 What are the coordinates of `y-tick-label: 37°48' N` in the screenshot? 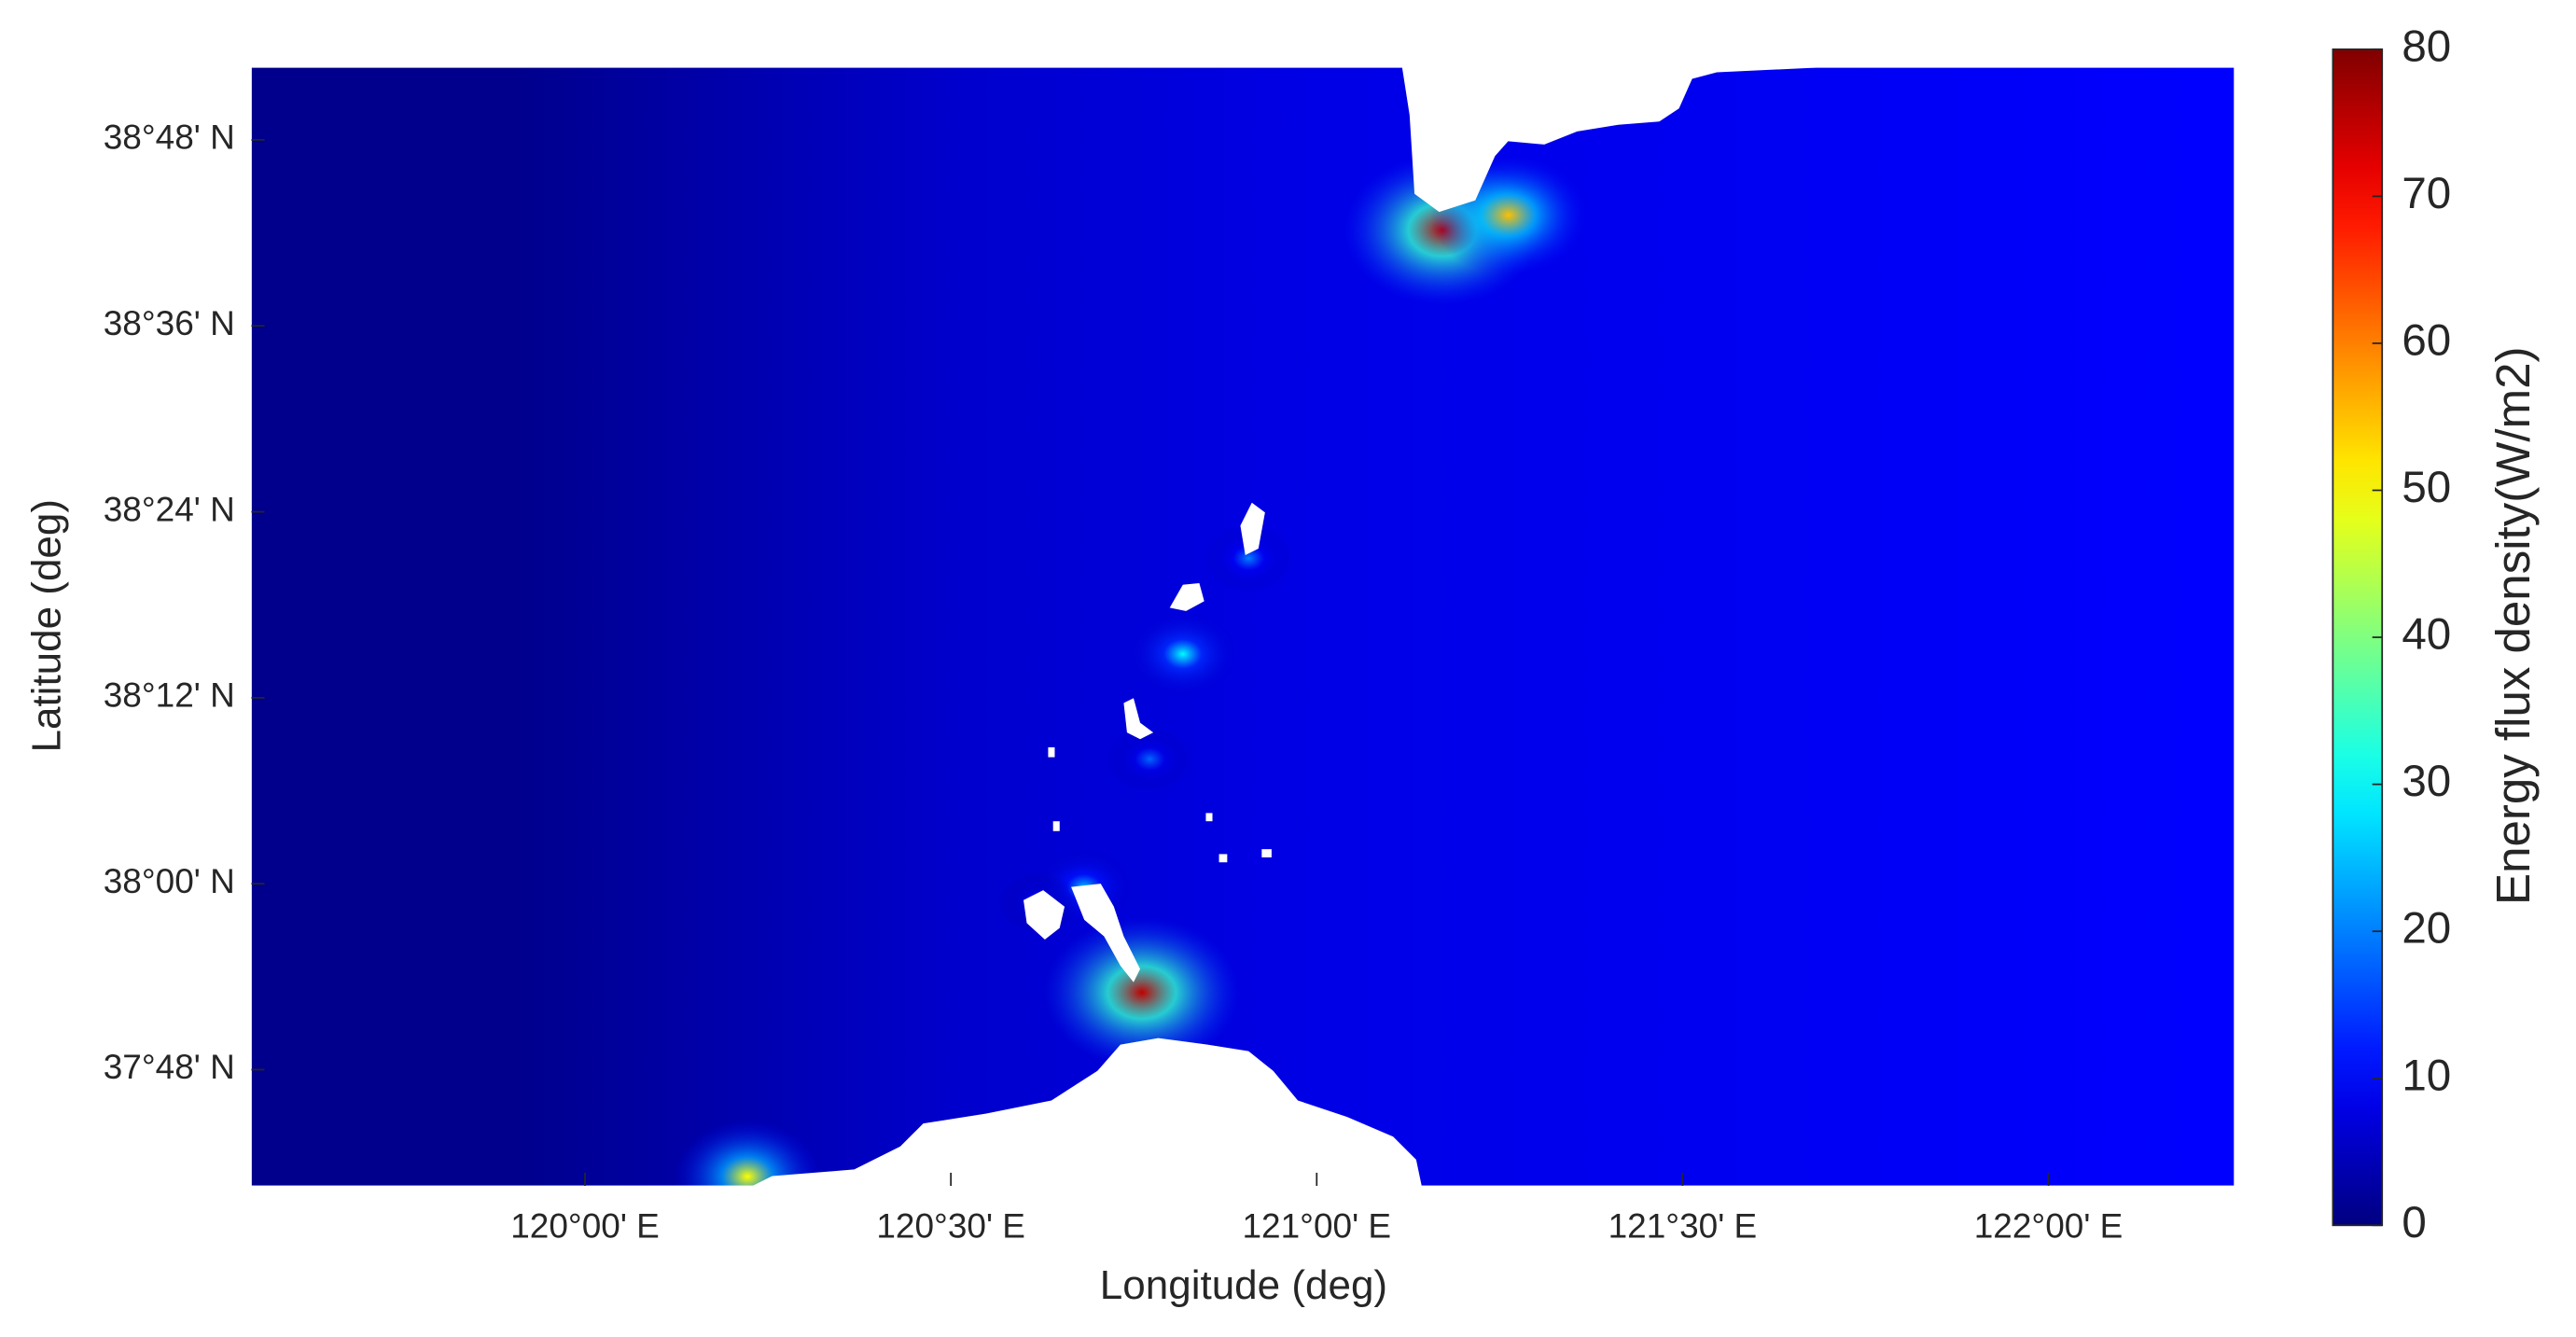 It's located at (169, 1067).